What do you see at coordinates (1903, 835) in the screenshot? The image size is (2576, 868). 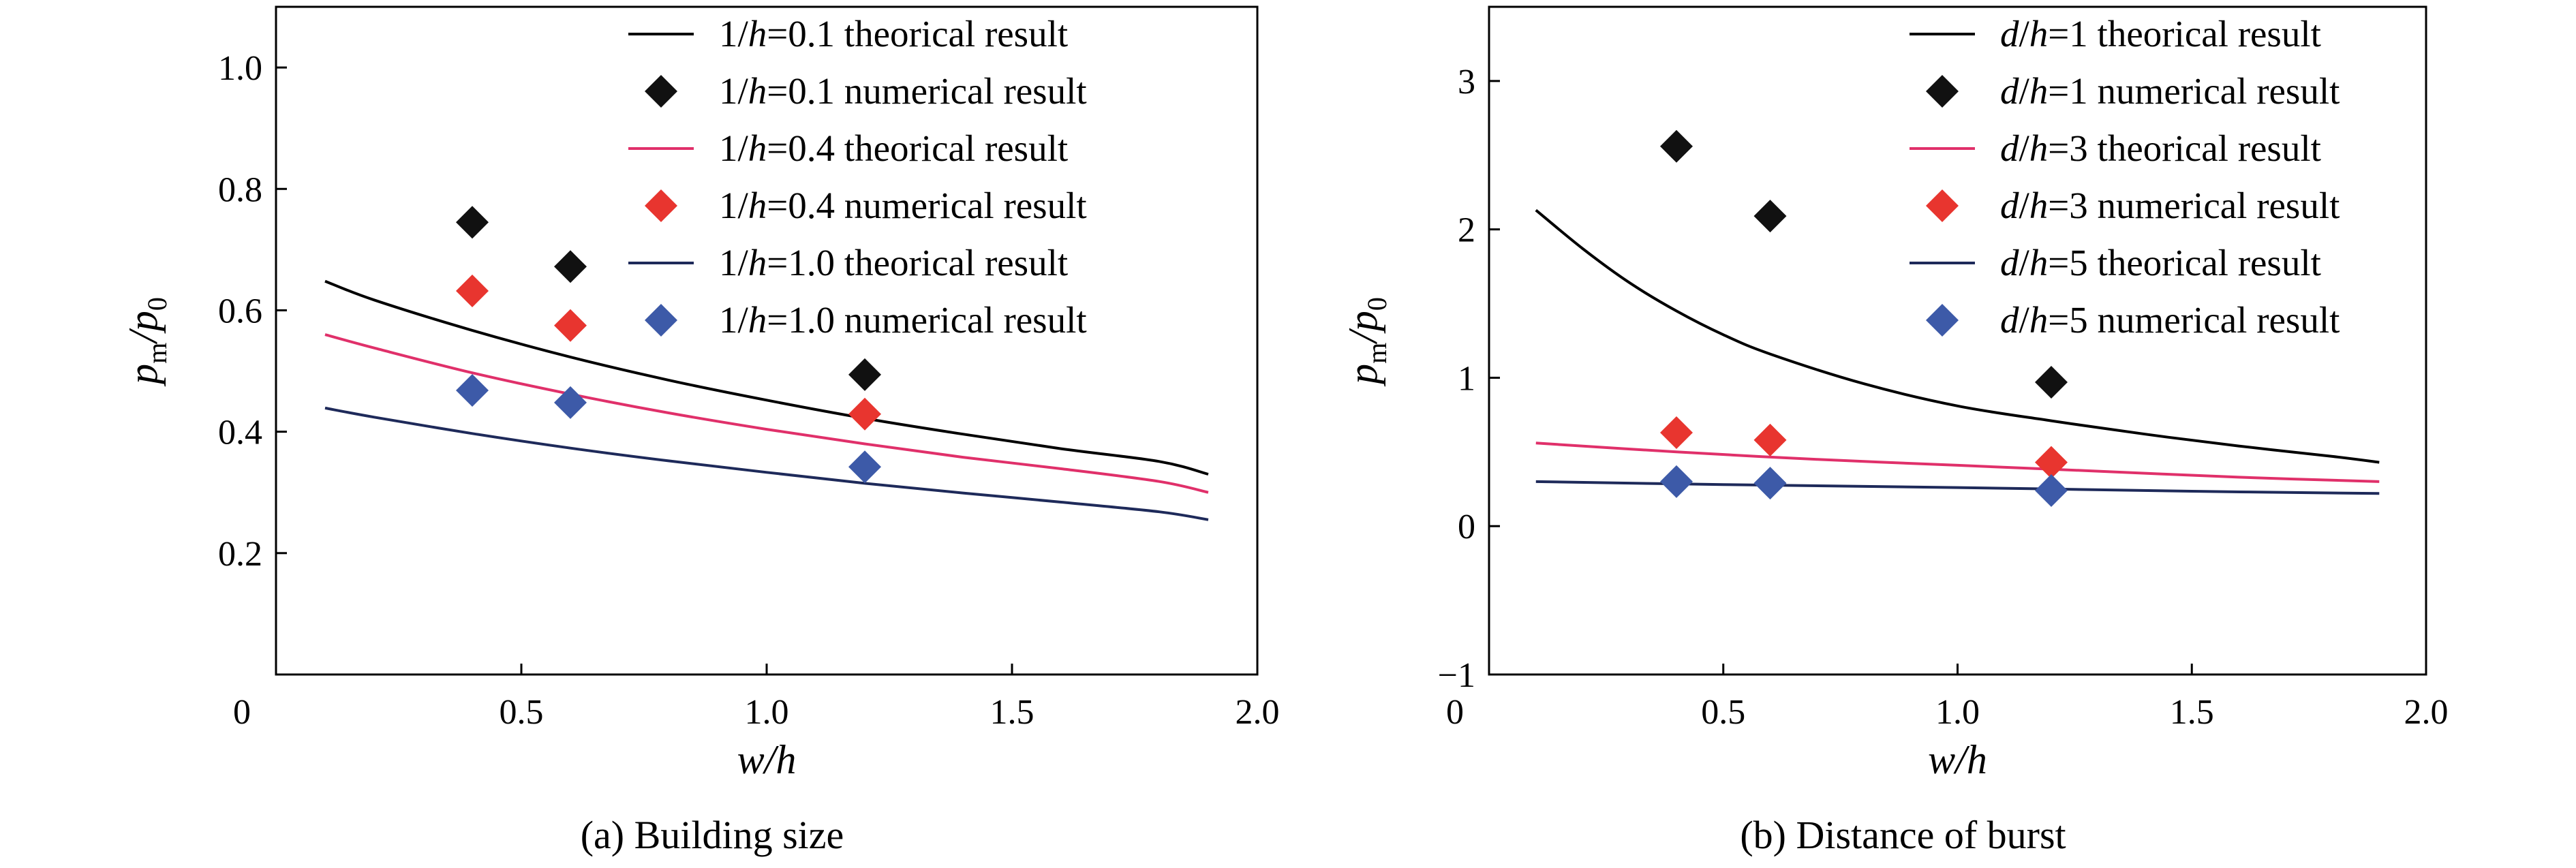 I see `panel-caption: (b) Distance of burst` at bounding box center [1903, 835].